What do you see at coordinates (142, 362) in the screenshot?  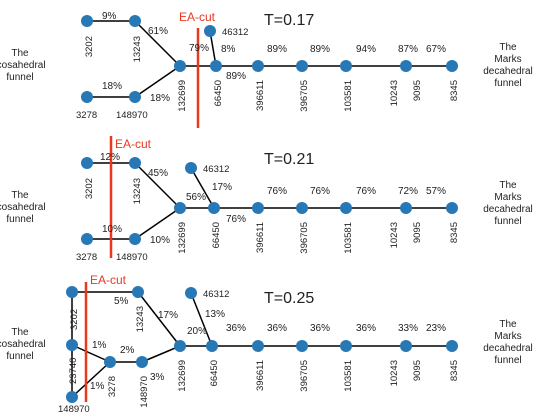 I see `node-148970-b` at bounding box center [142, 362].